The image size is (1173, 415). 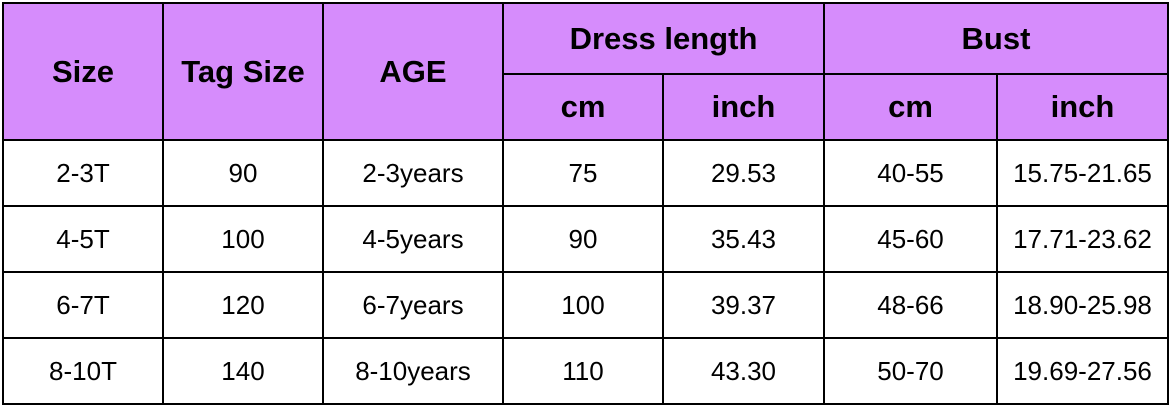 What do you see at coordinates (83, 173) in the screenshot?
I see `table-cell: 2-3T` at bounding box center [83, 173].